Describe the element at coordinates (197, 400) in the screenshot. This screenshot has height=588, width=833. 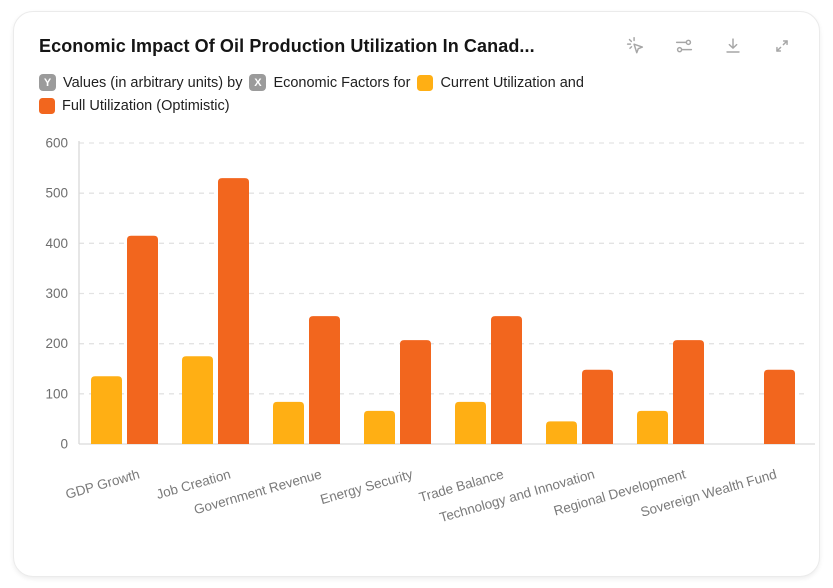
I see `bar-current-utilization-job-creation` at that location.